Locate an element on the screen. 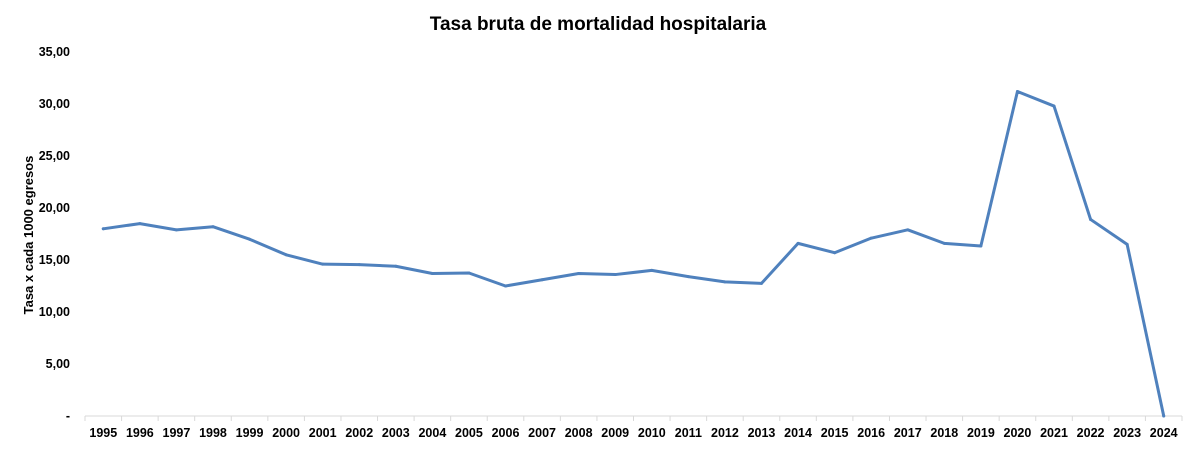  x-tick-label: 1997 is located at coordinates (177, 433).